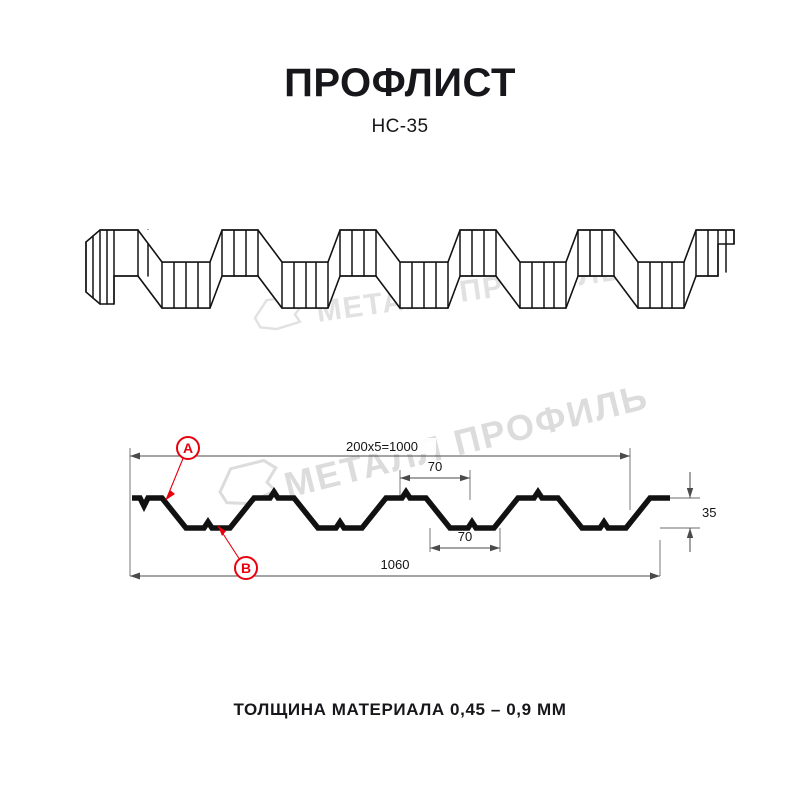 The image size is (800, 800). What do you see at coordinates (410, 269) in the screenshot?
I see `iso-sheet-body` at bounding box center [410, 269].